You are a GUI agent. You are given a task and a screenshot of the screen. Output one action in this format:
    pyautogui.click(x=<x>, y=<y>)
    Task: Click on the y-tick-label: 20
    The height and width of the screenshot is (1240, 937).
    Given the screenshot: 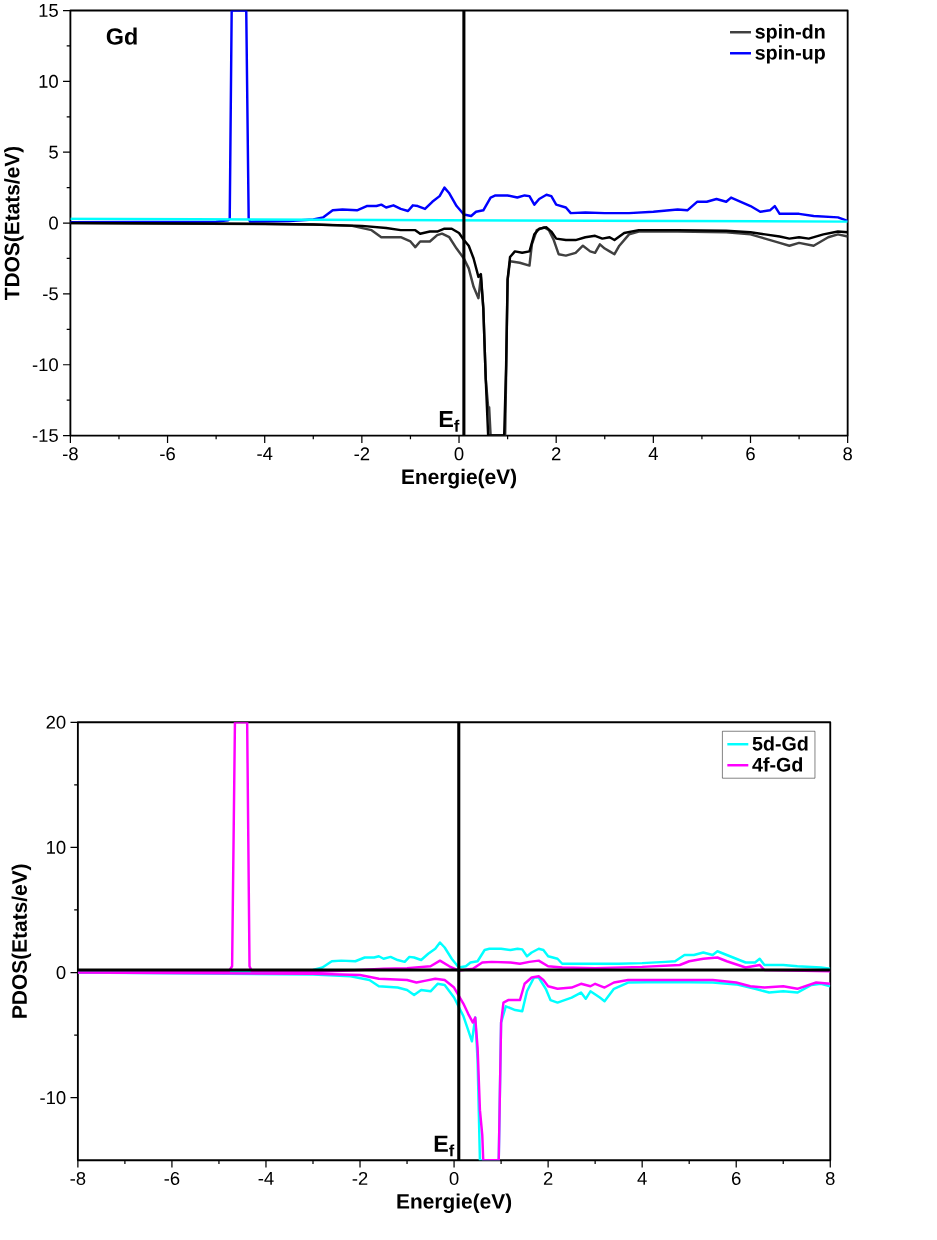 What is the action you would take?
    pyautogui.click(x=56, y=722)
    